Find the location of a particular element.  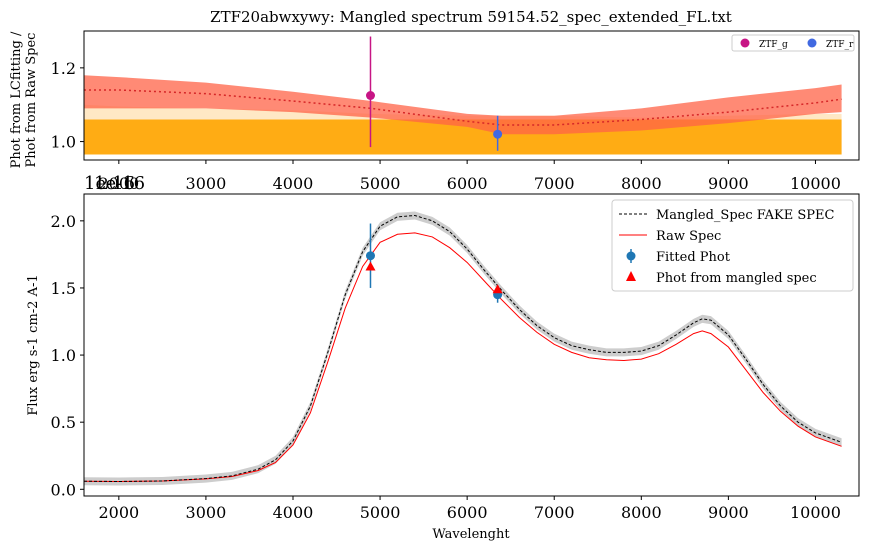

top-legend-marker-ztf-g is located at coordinates (745, 43).